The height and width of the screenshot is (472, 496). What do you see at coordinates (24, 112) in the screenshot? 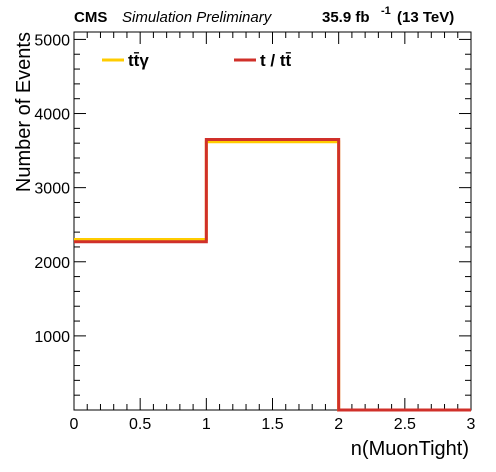
I see `y-axis-title: Number of Events` at bounding box center [24, 112].